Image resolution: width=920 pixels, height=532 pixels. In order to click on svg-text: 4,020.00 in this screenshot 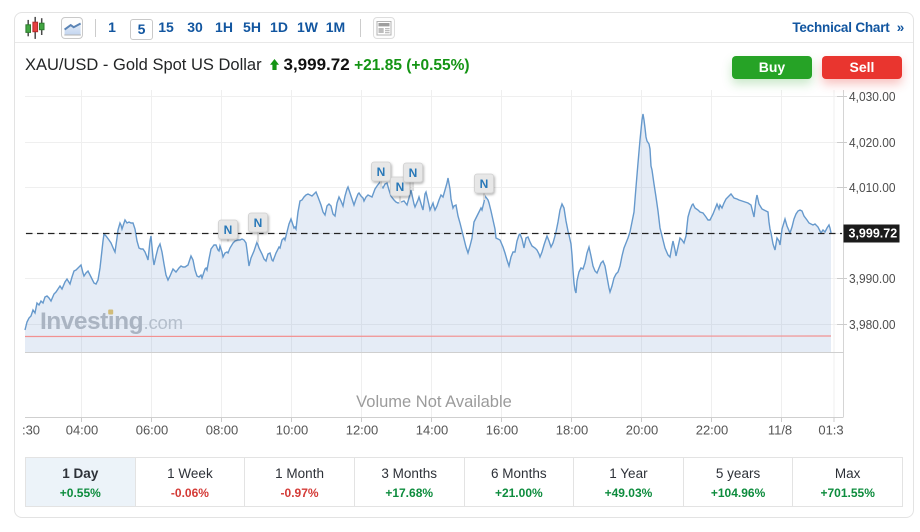, I will do `click(872, 142)`.